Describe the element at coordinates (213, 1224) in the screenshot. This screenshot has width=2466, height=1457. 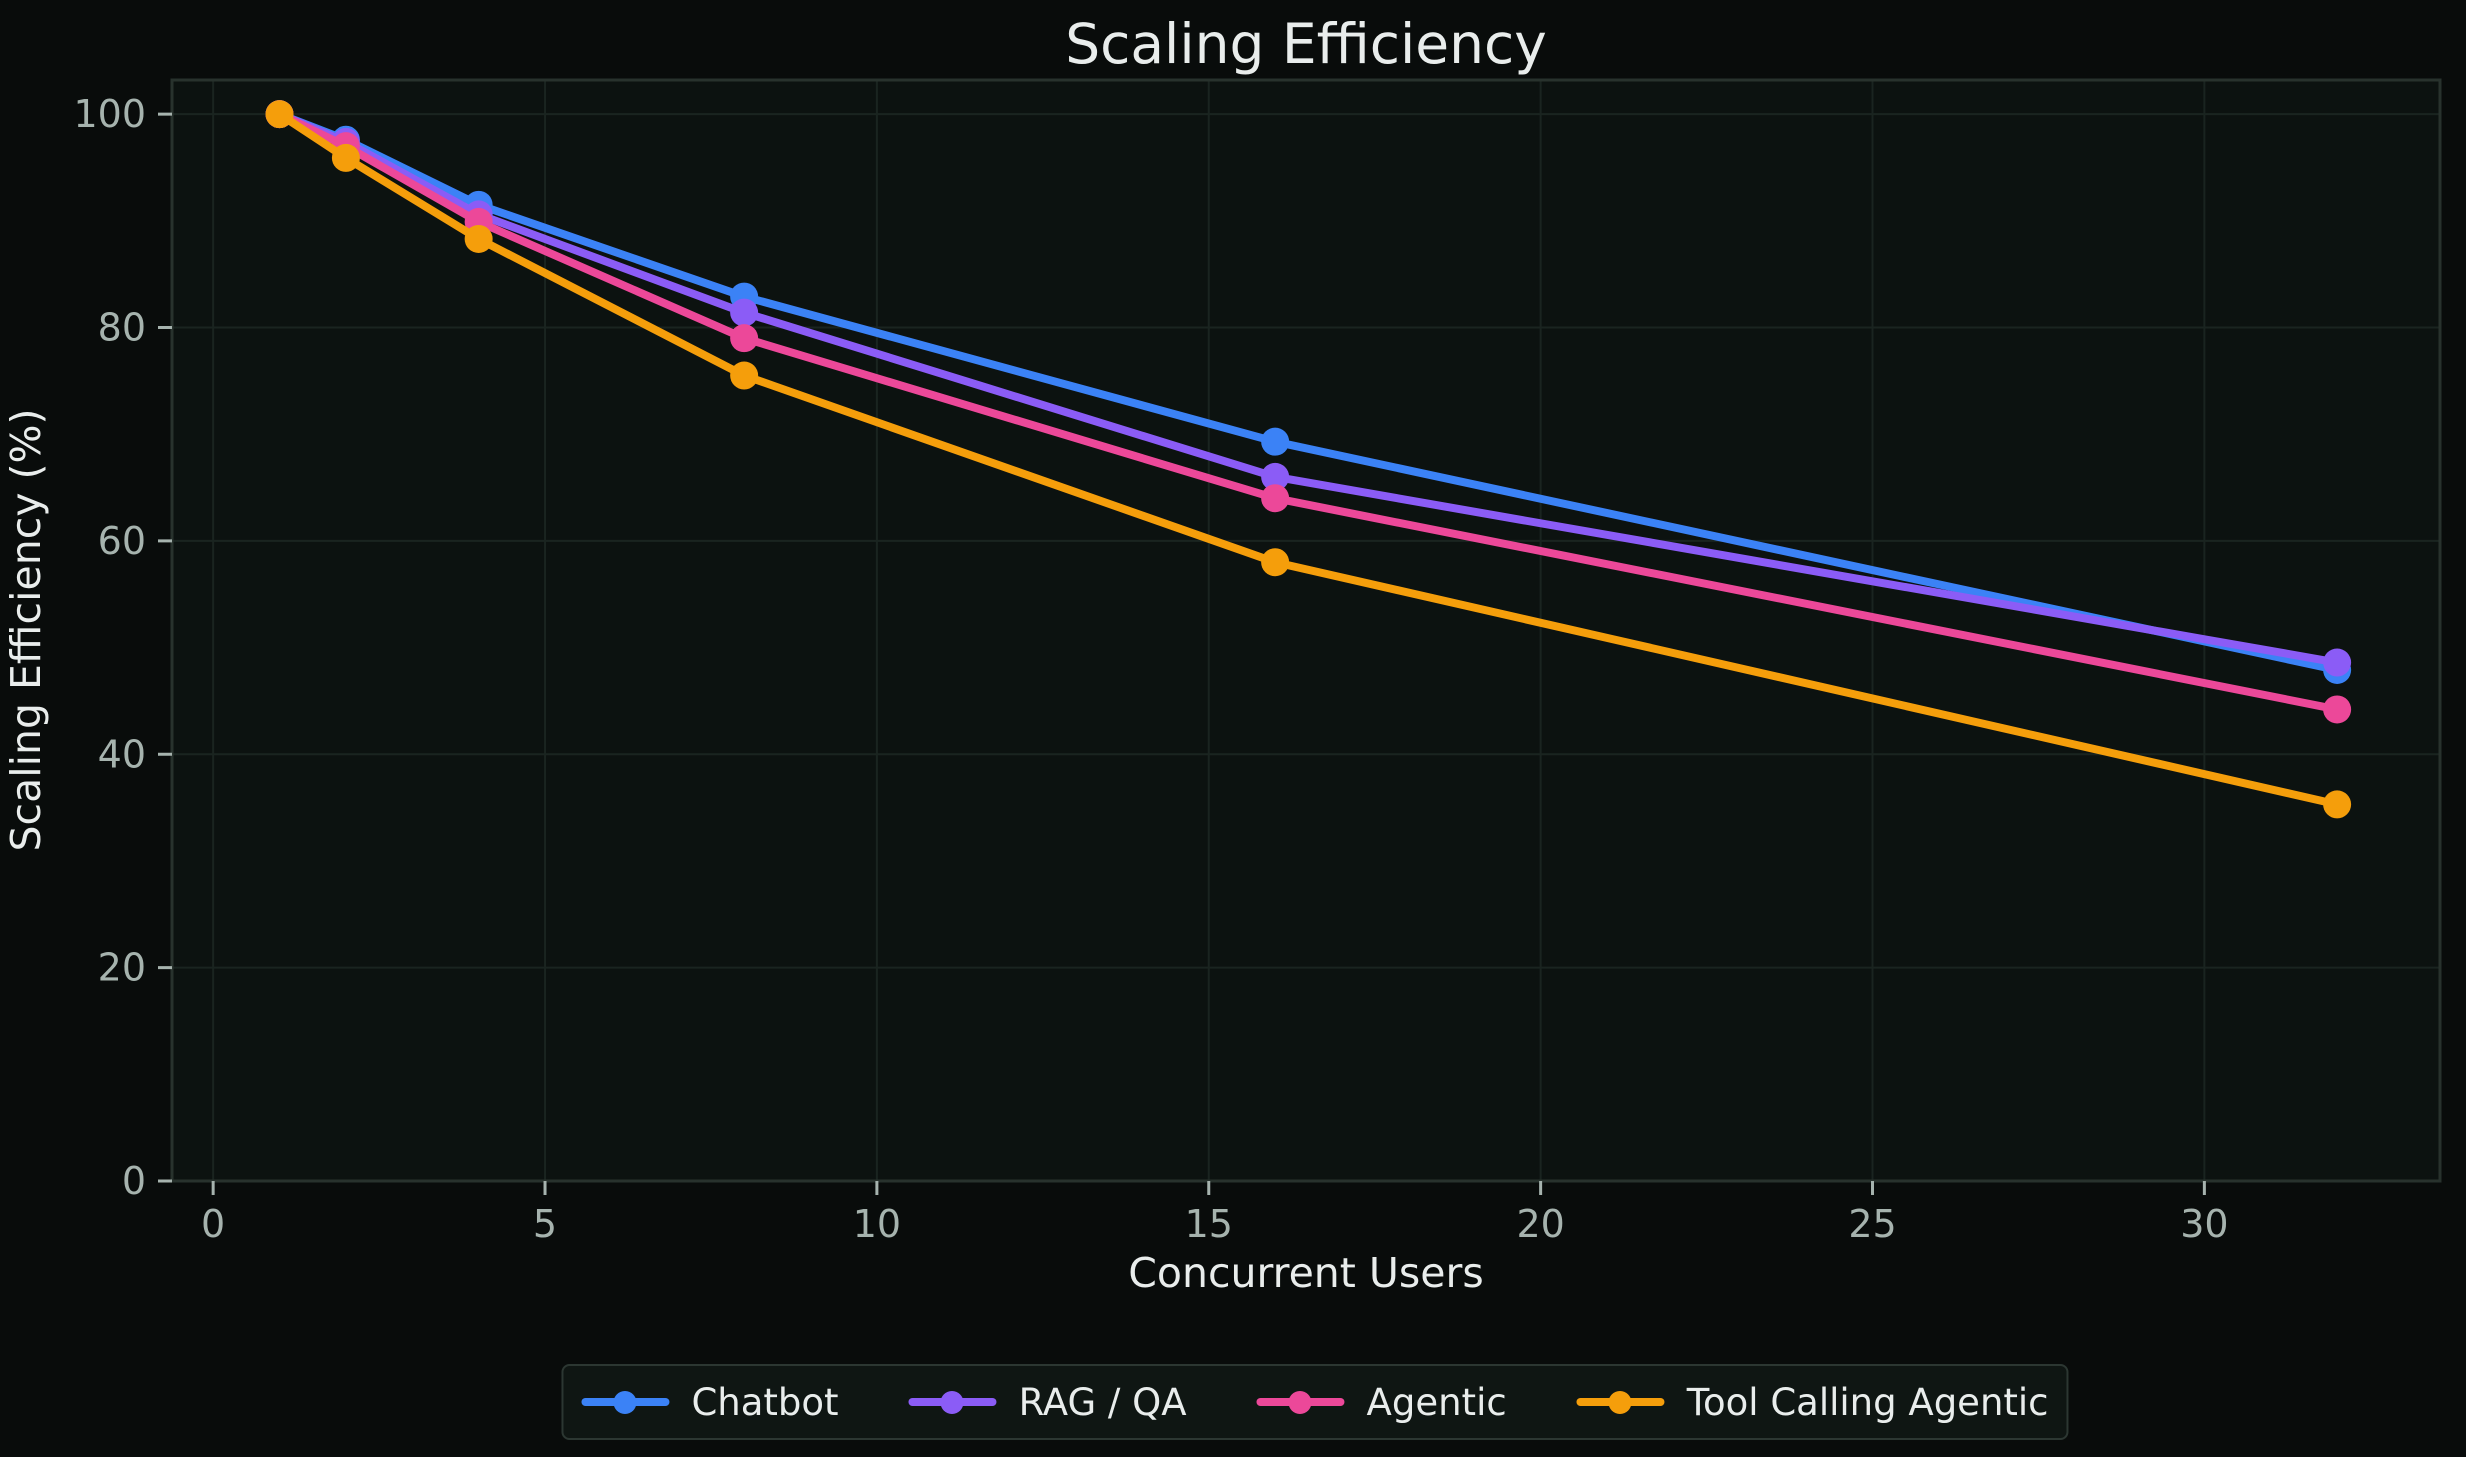
I see `x-tick-label: 0` at that location.